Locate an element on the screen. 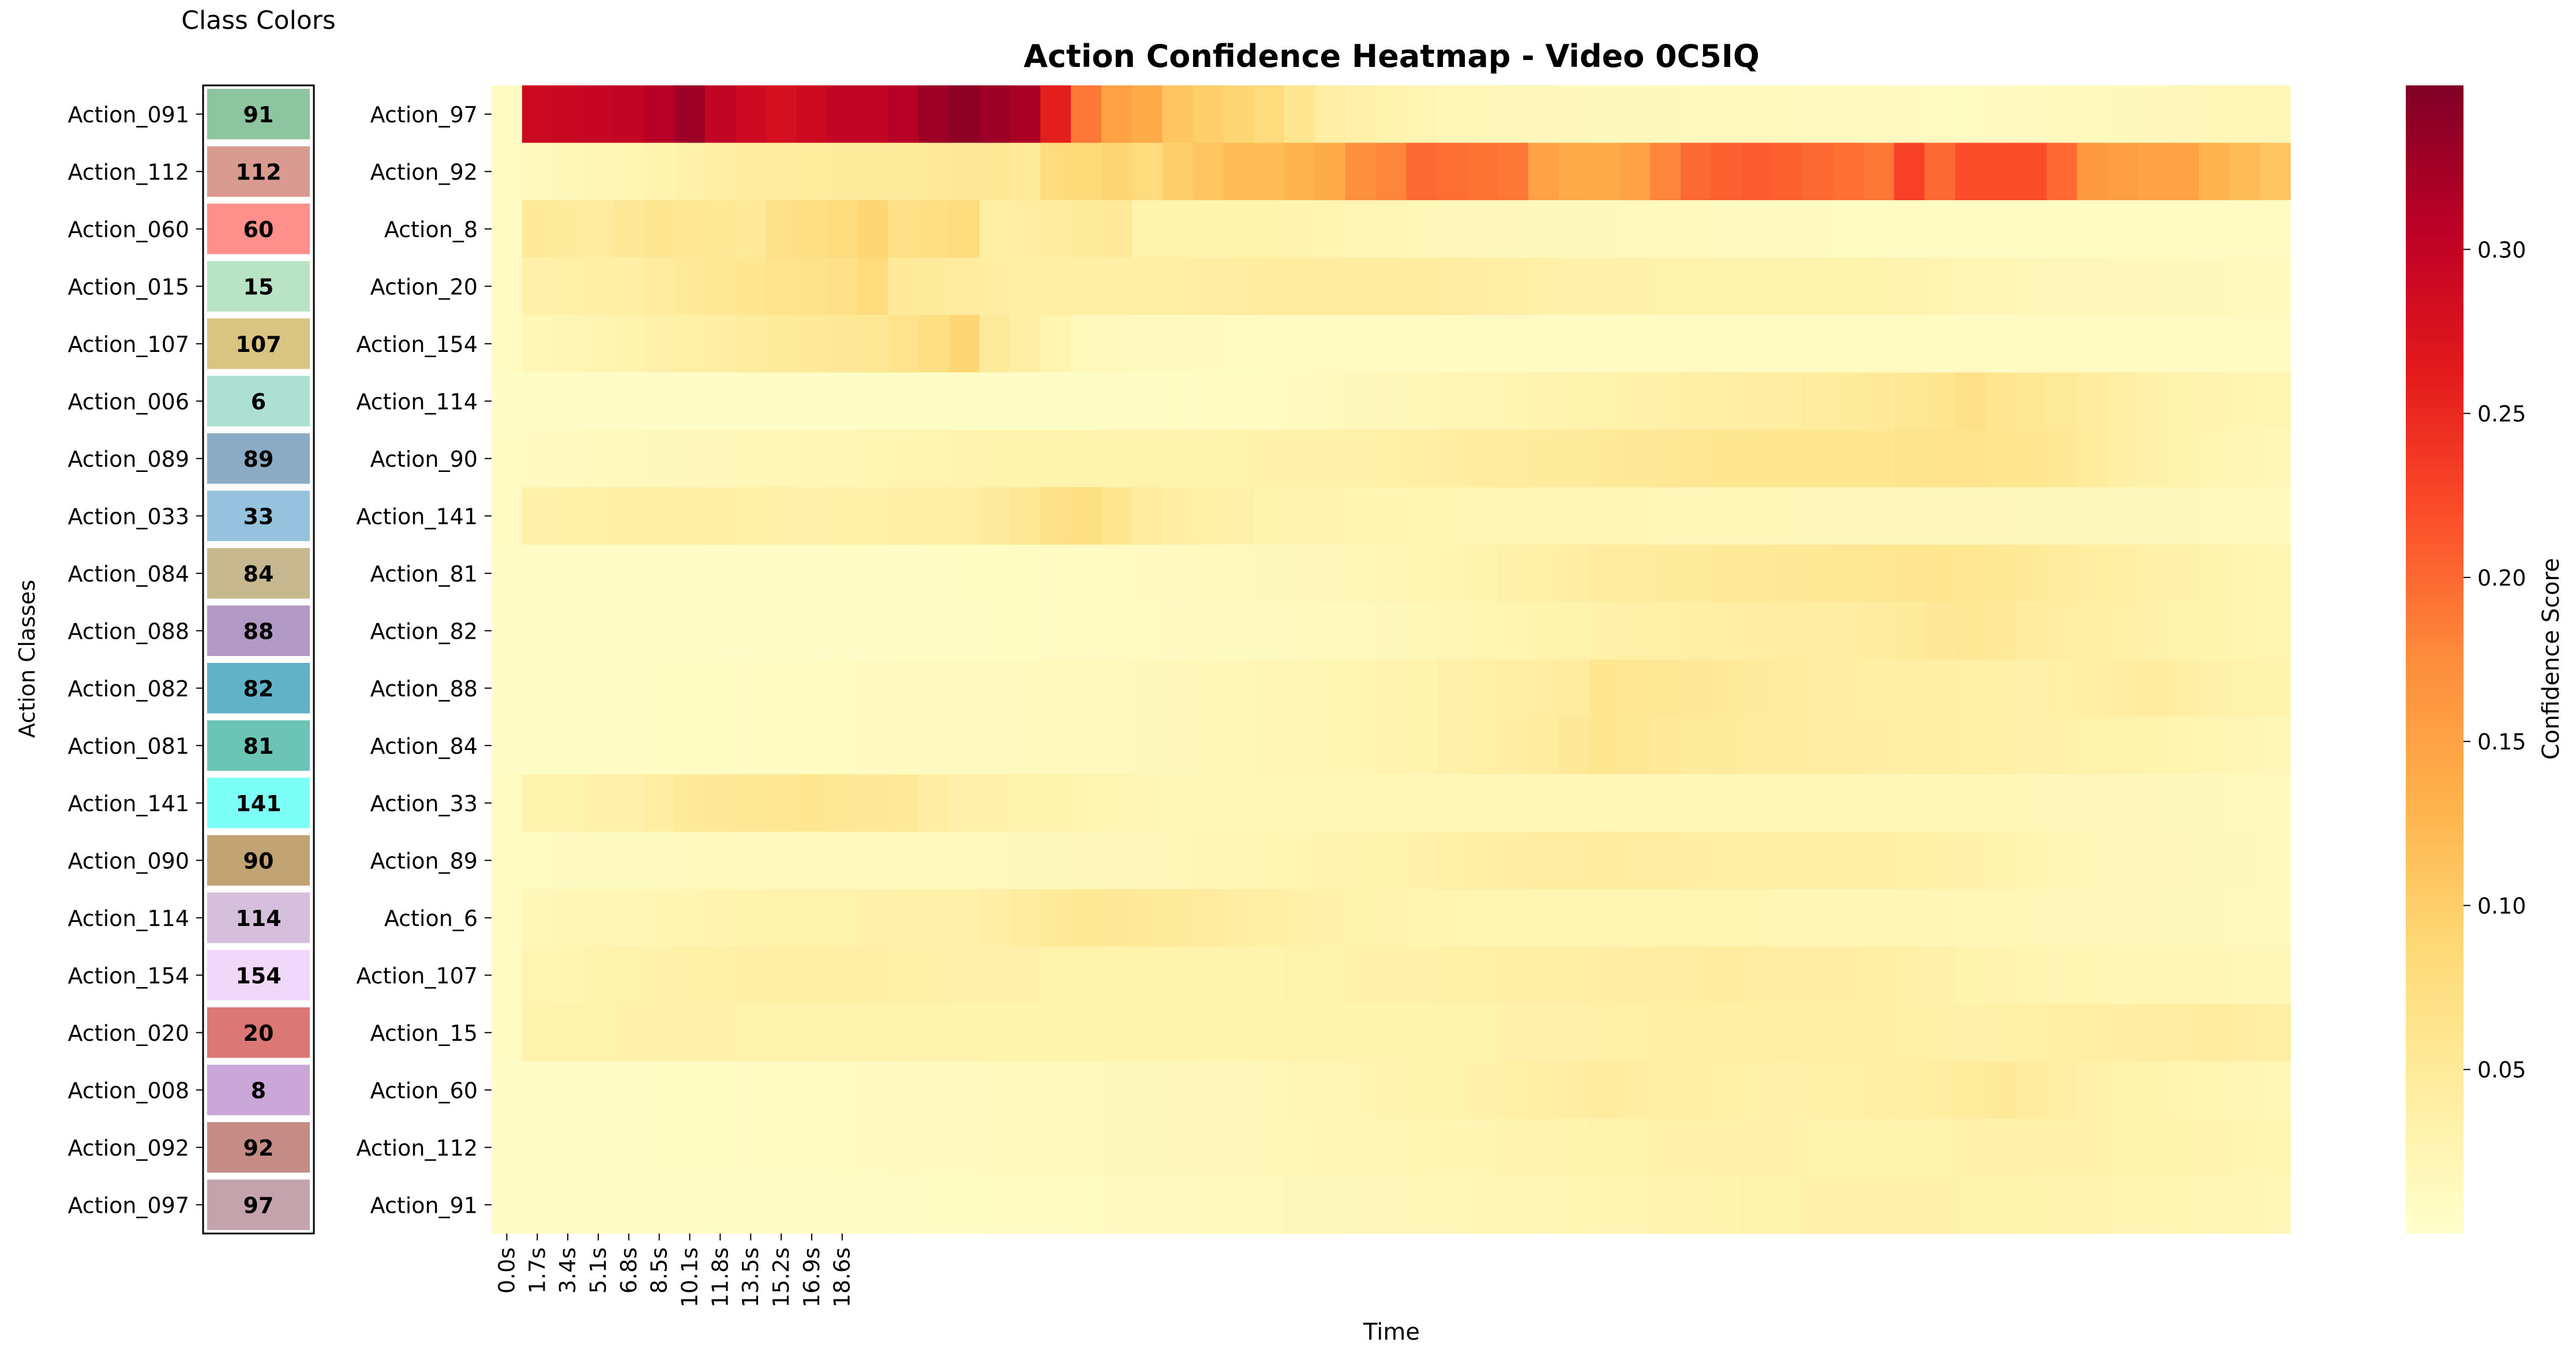 The width and height of the screenshot is (2576, 1361). row-label: Action_8 is located at coordinates (431, 230).